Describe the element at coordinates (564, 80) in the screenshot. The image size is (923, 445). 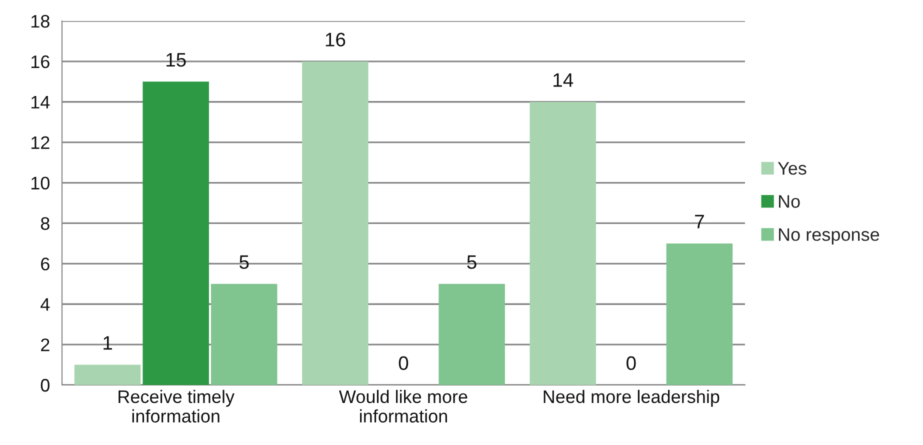
I see `data-label: 14` at that location.